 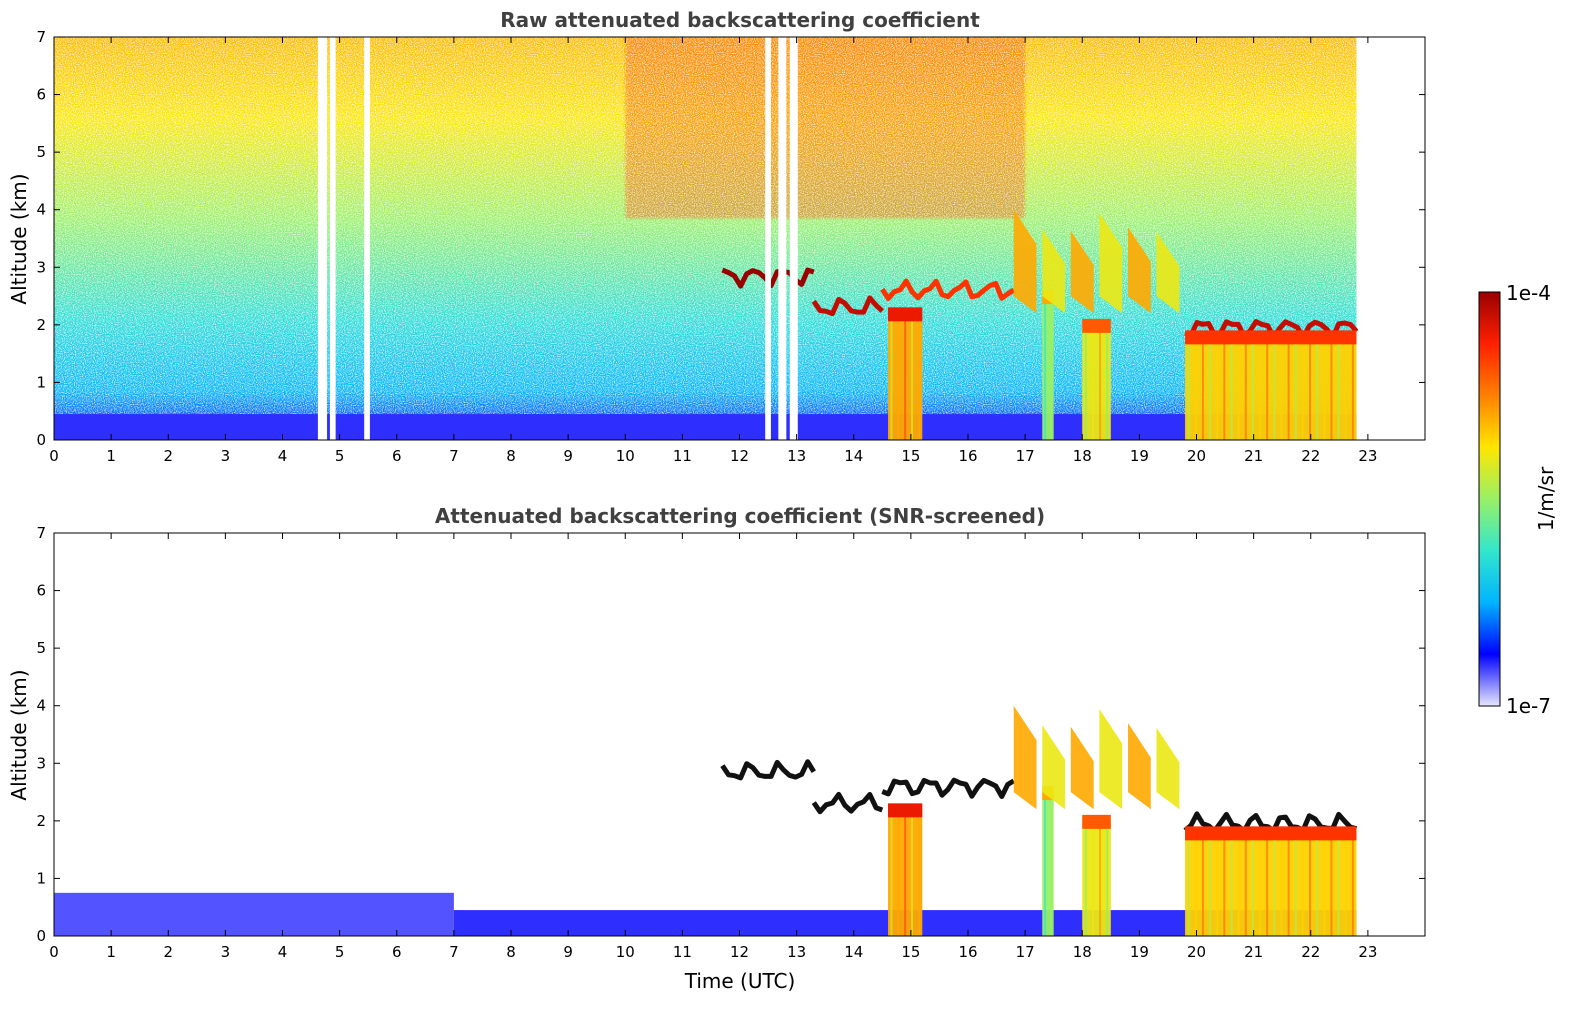 What do you see at coordinates (682, 456) in the screenshot?
I see `x-tick-label: 11` at bounding box center [682, 456].